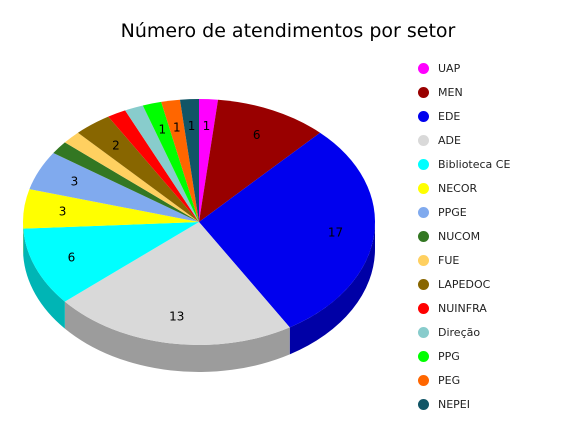 The image size is (576, 433). What do you see at coordinates (493, 380) in the screenshot?
I see `legend-item: PEG` at bounding box center [493, 380].